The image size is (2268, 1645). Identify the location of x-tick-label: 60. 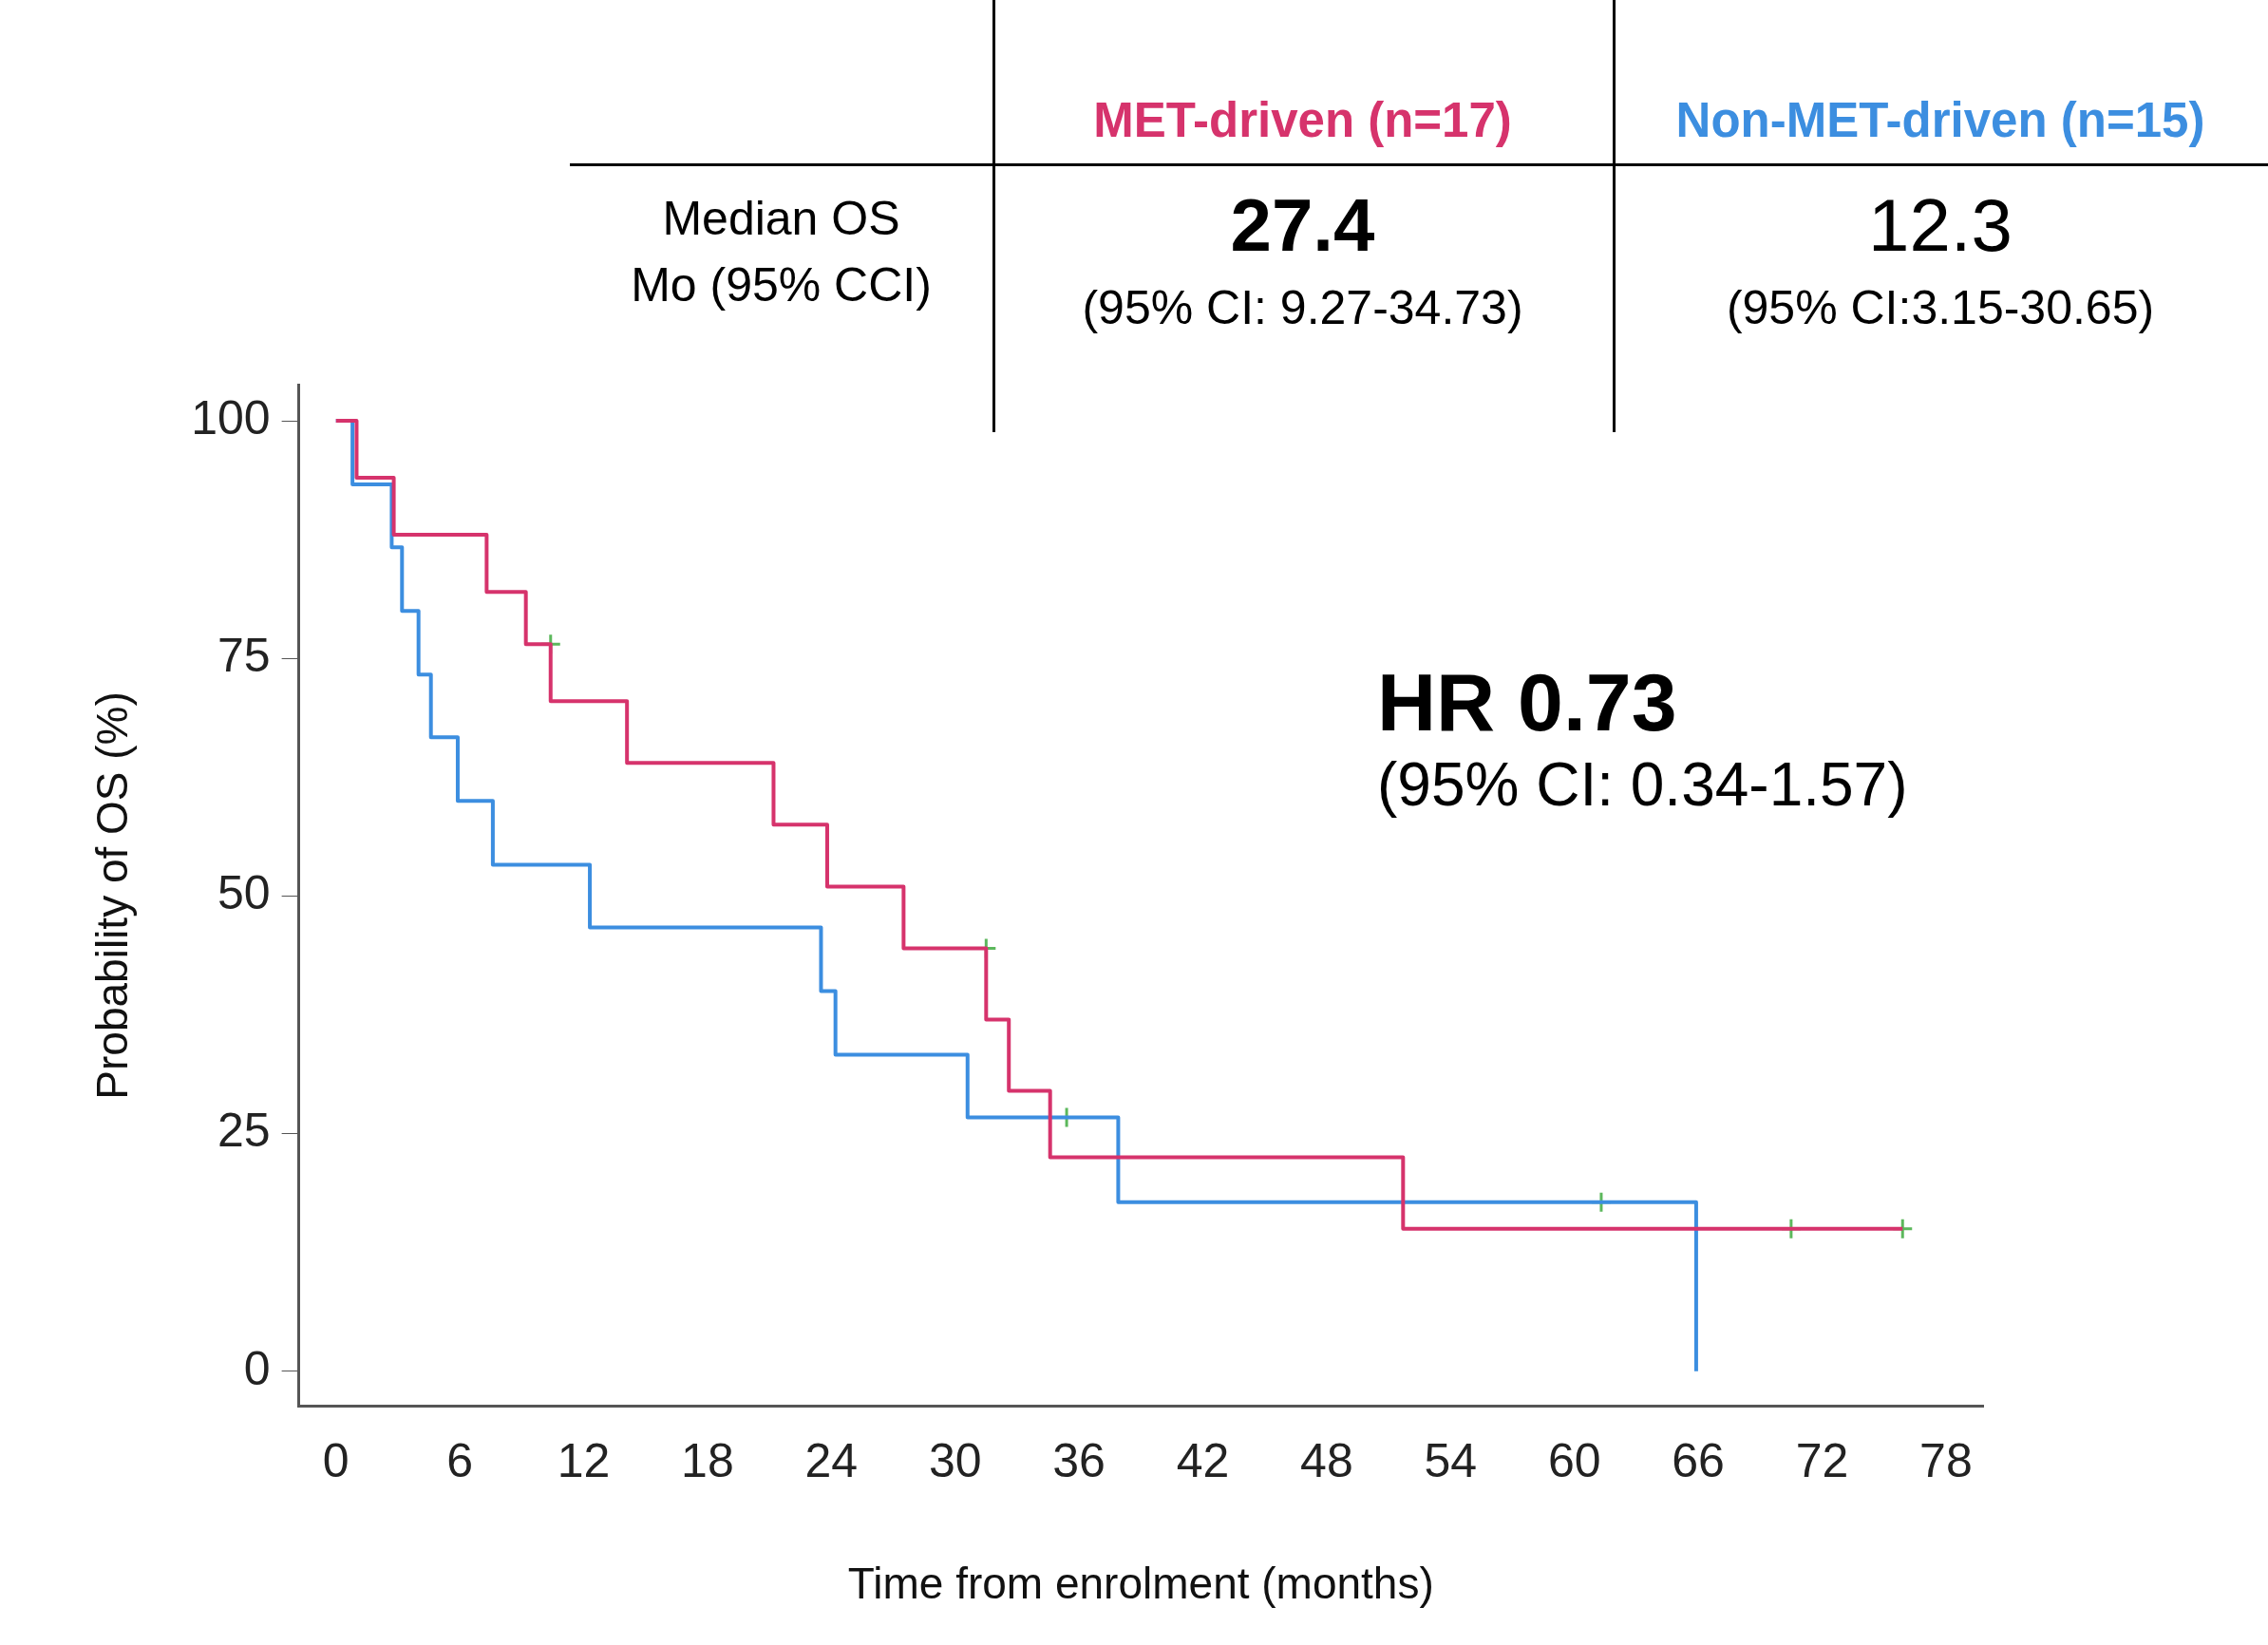
(1574, 1460).